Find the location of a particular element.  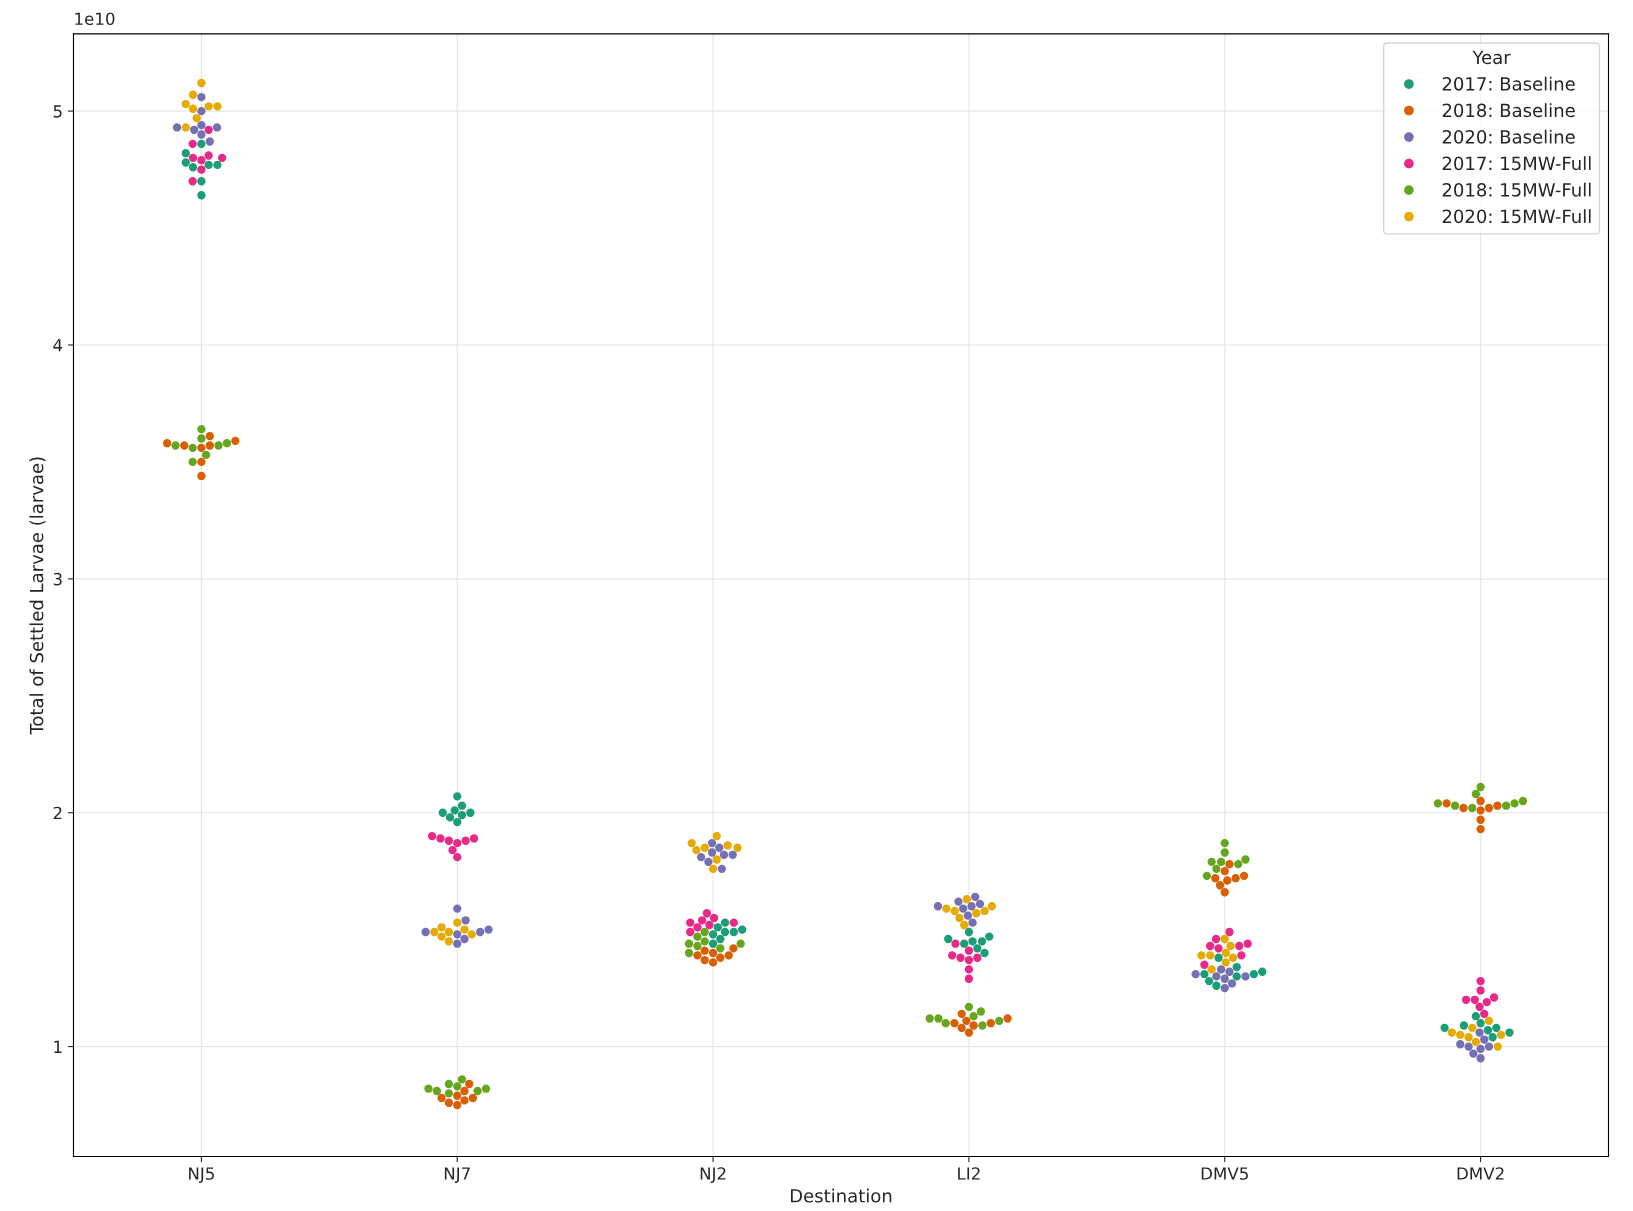

x-tick-label: NJ7 is located at coordinates (457, 1175).